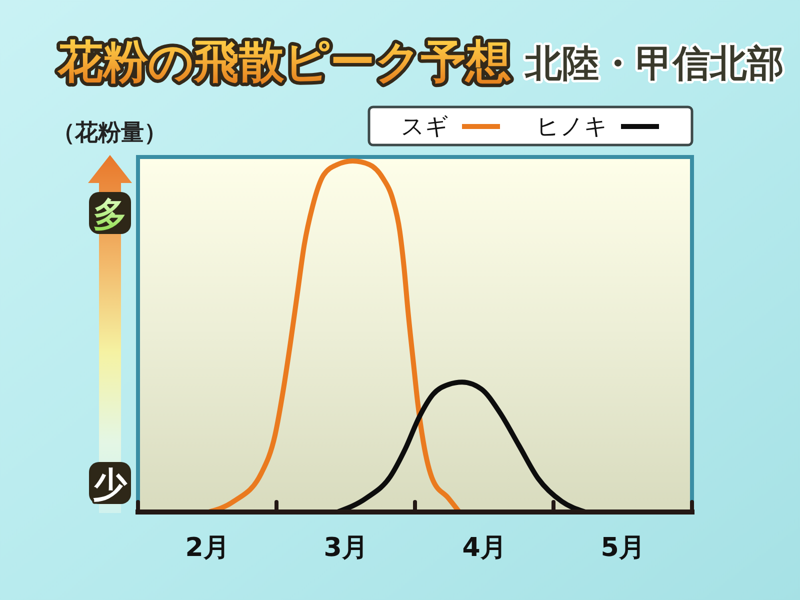 The height and width of the screenshot is (600, 800). I want to click on chart-title: 花粉の飛散ピーク予想, so click(284, 61).